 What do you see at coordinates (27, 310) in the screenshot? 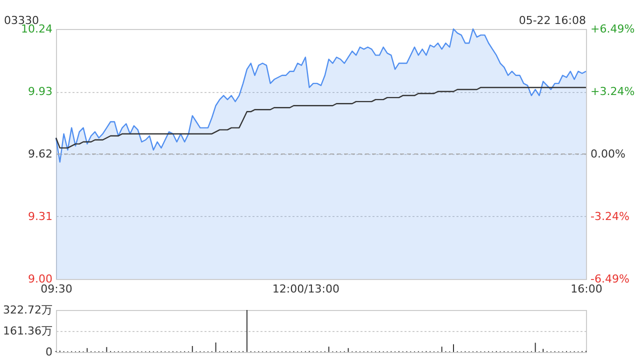
I see `y-tick-label: 322.72万` at bounding box center [27, 310].